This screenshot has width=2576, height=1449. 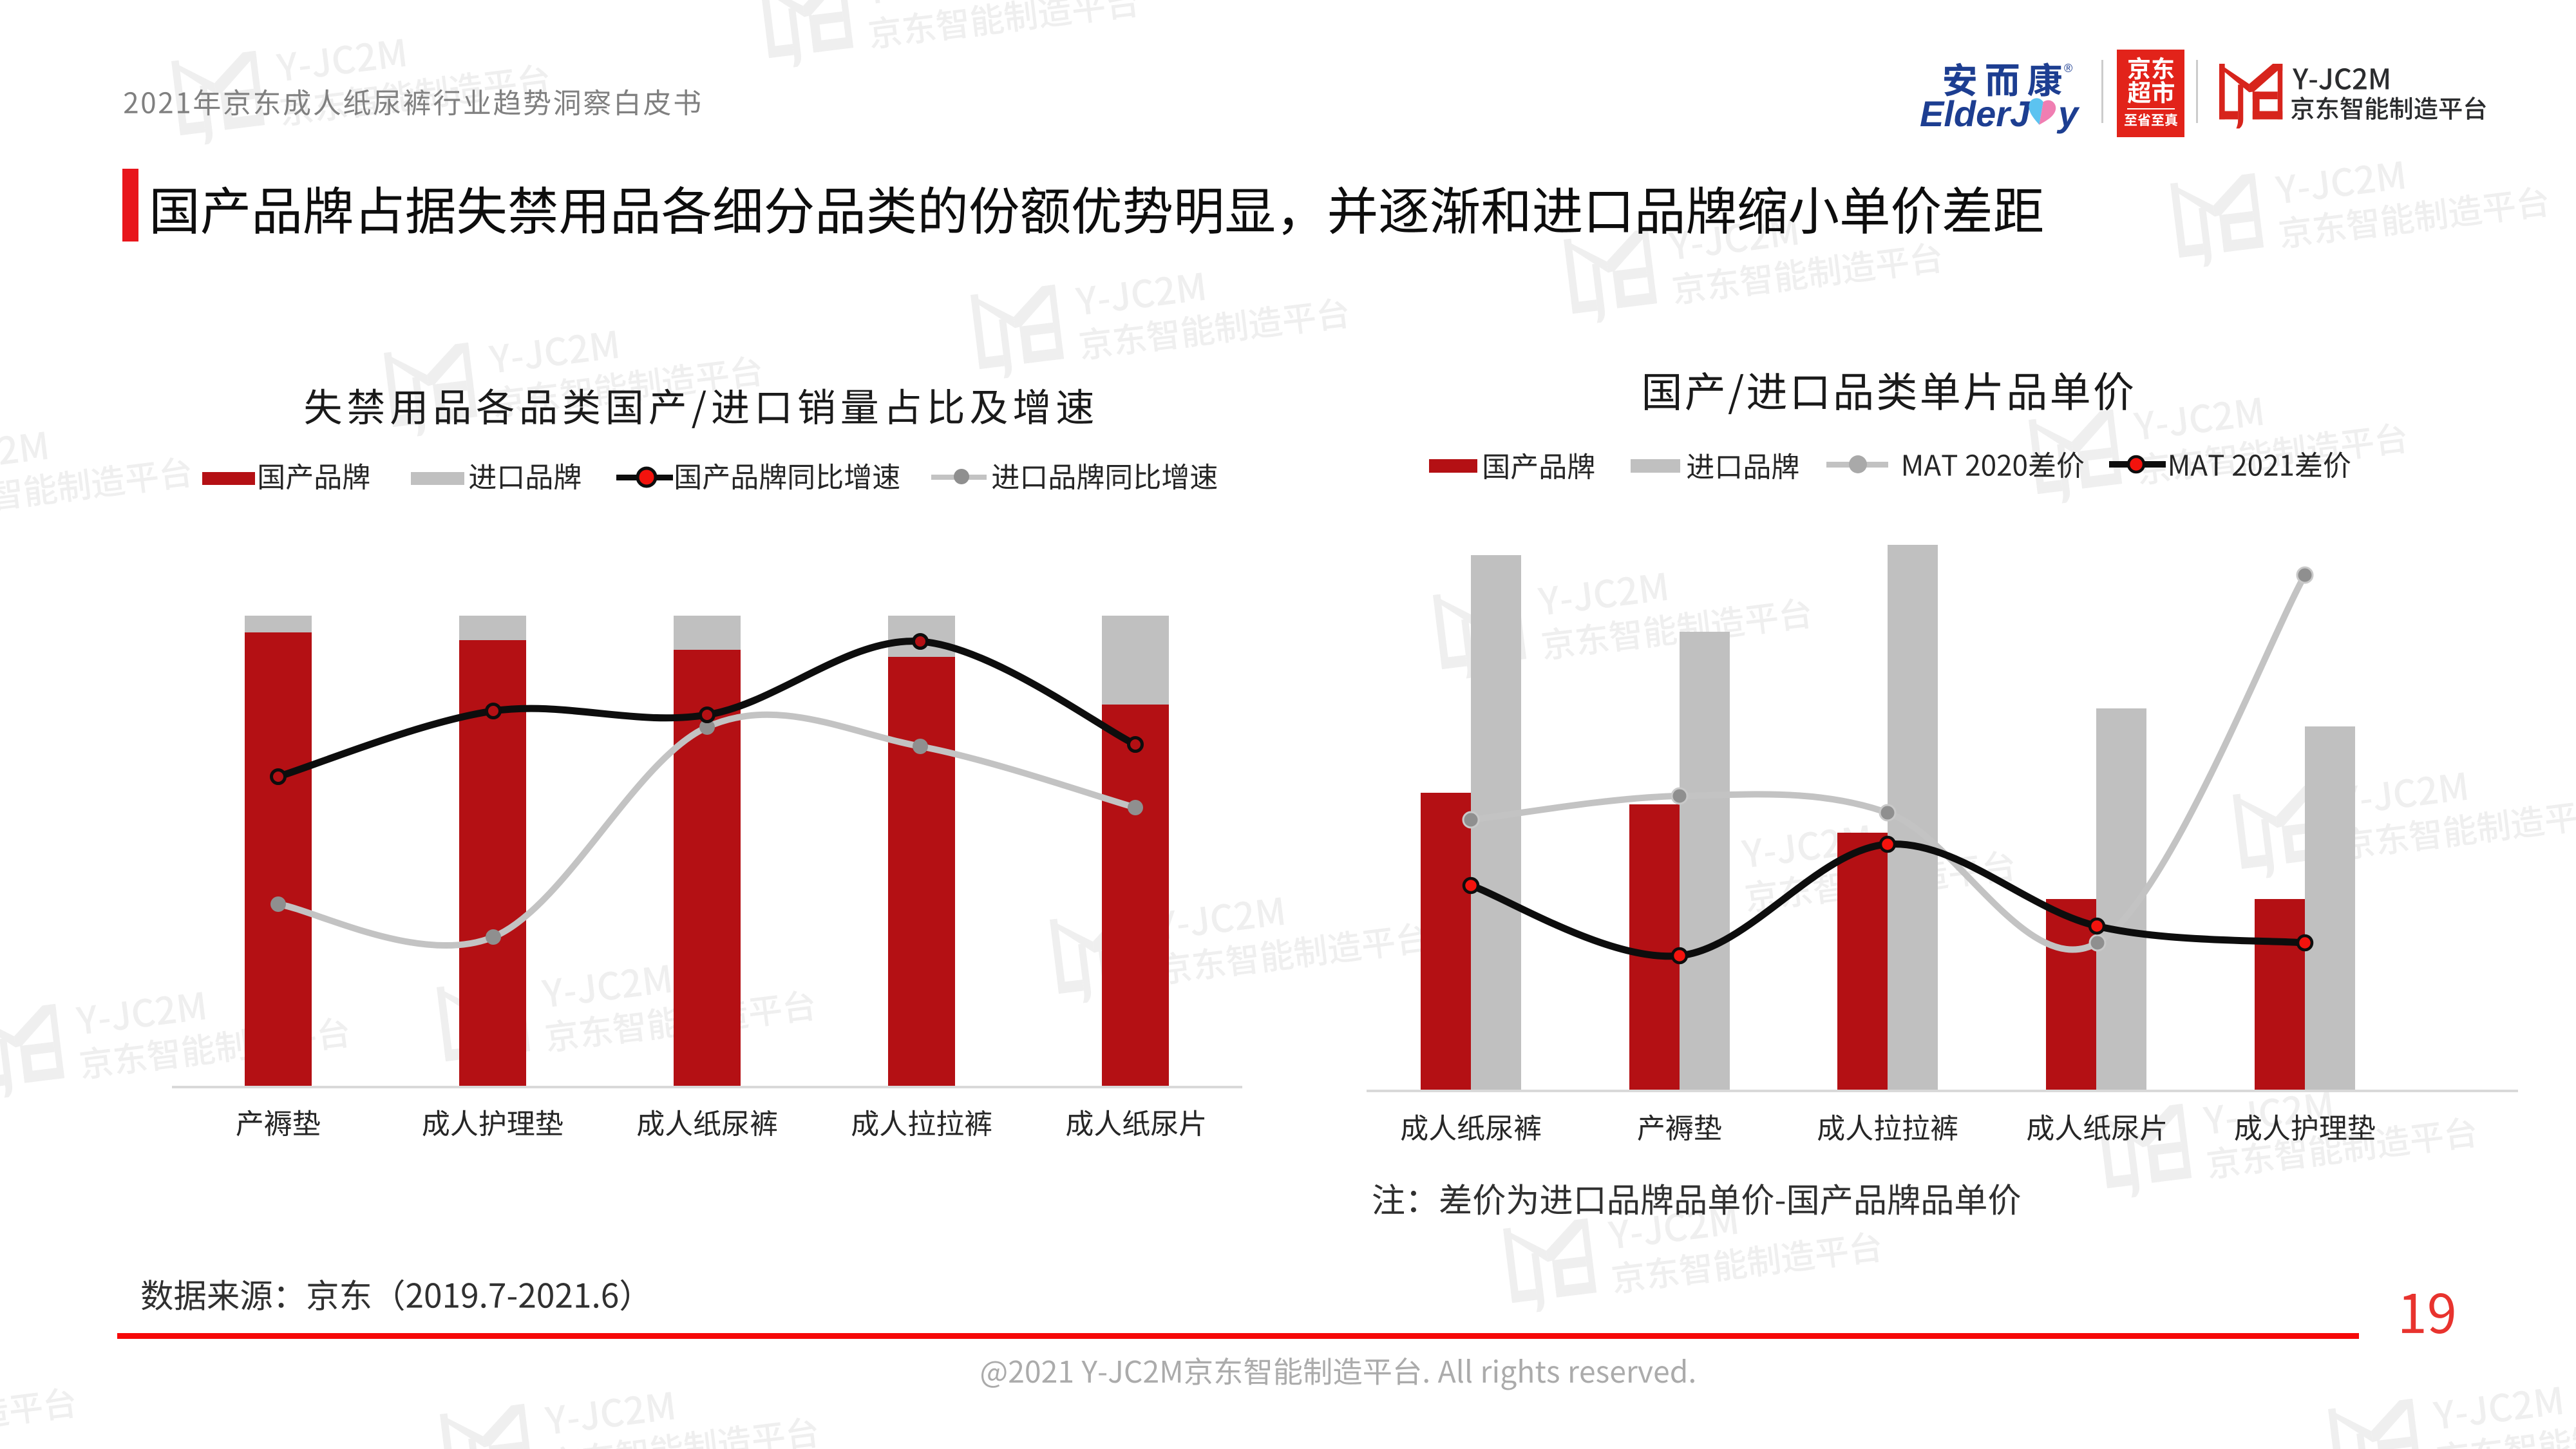 What do you see at coordinates (2068, 113) in the screenshot?
I see `svg-text: y` at bounding box center [2068, 113].